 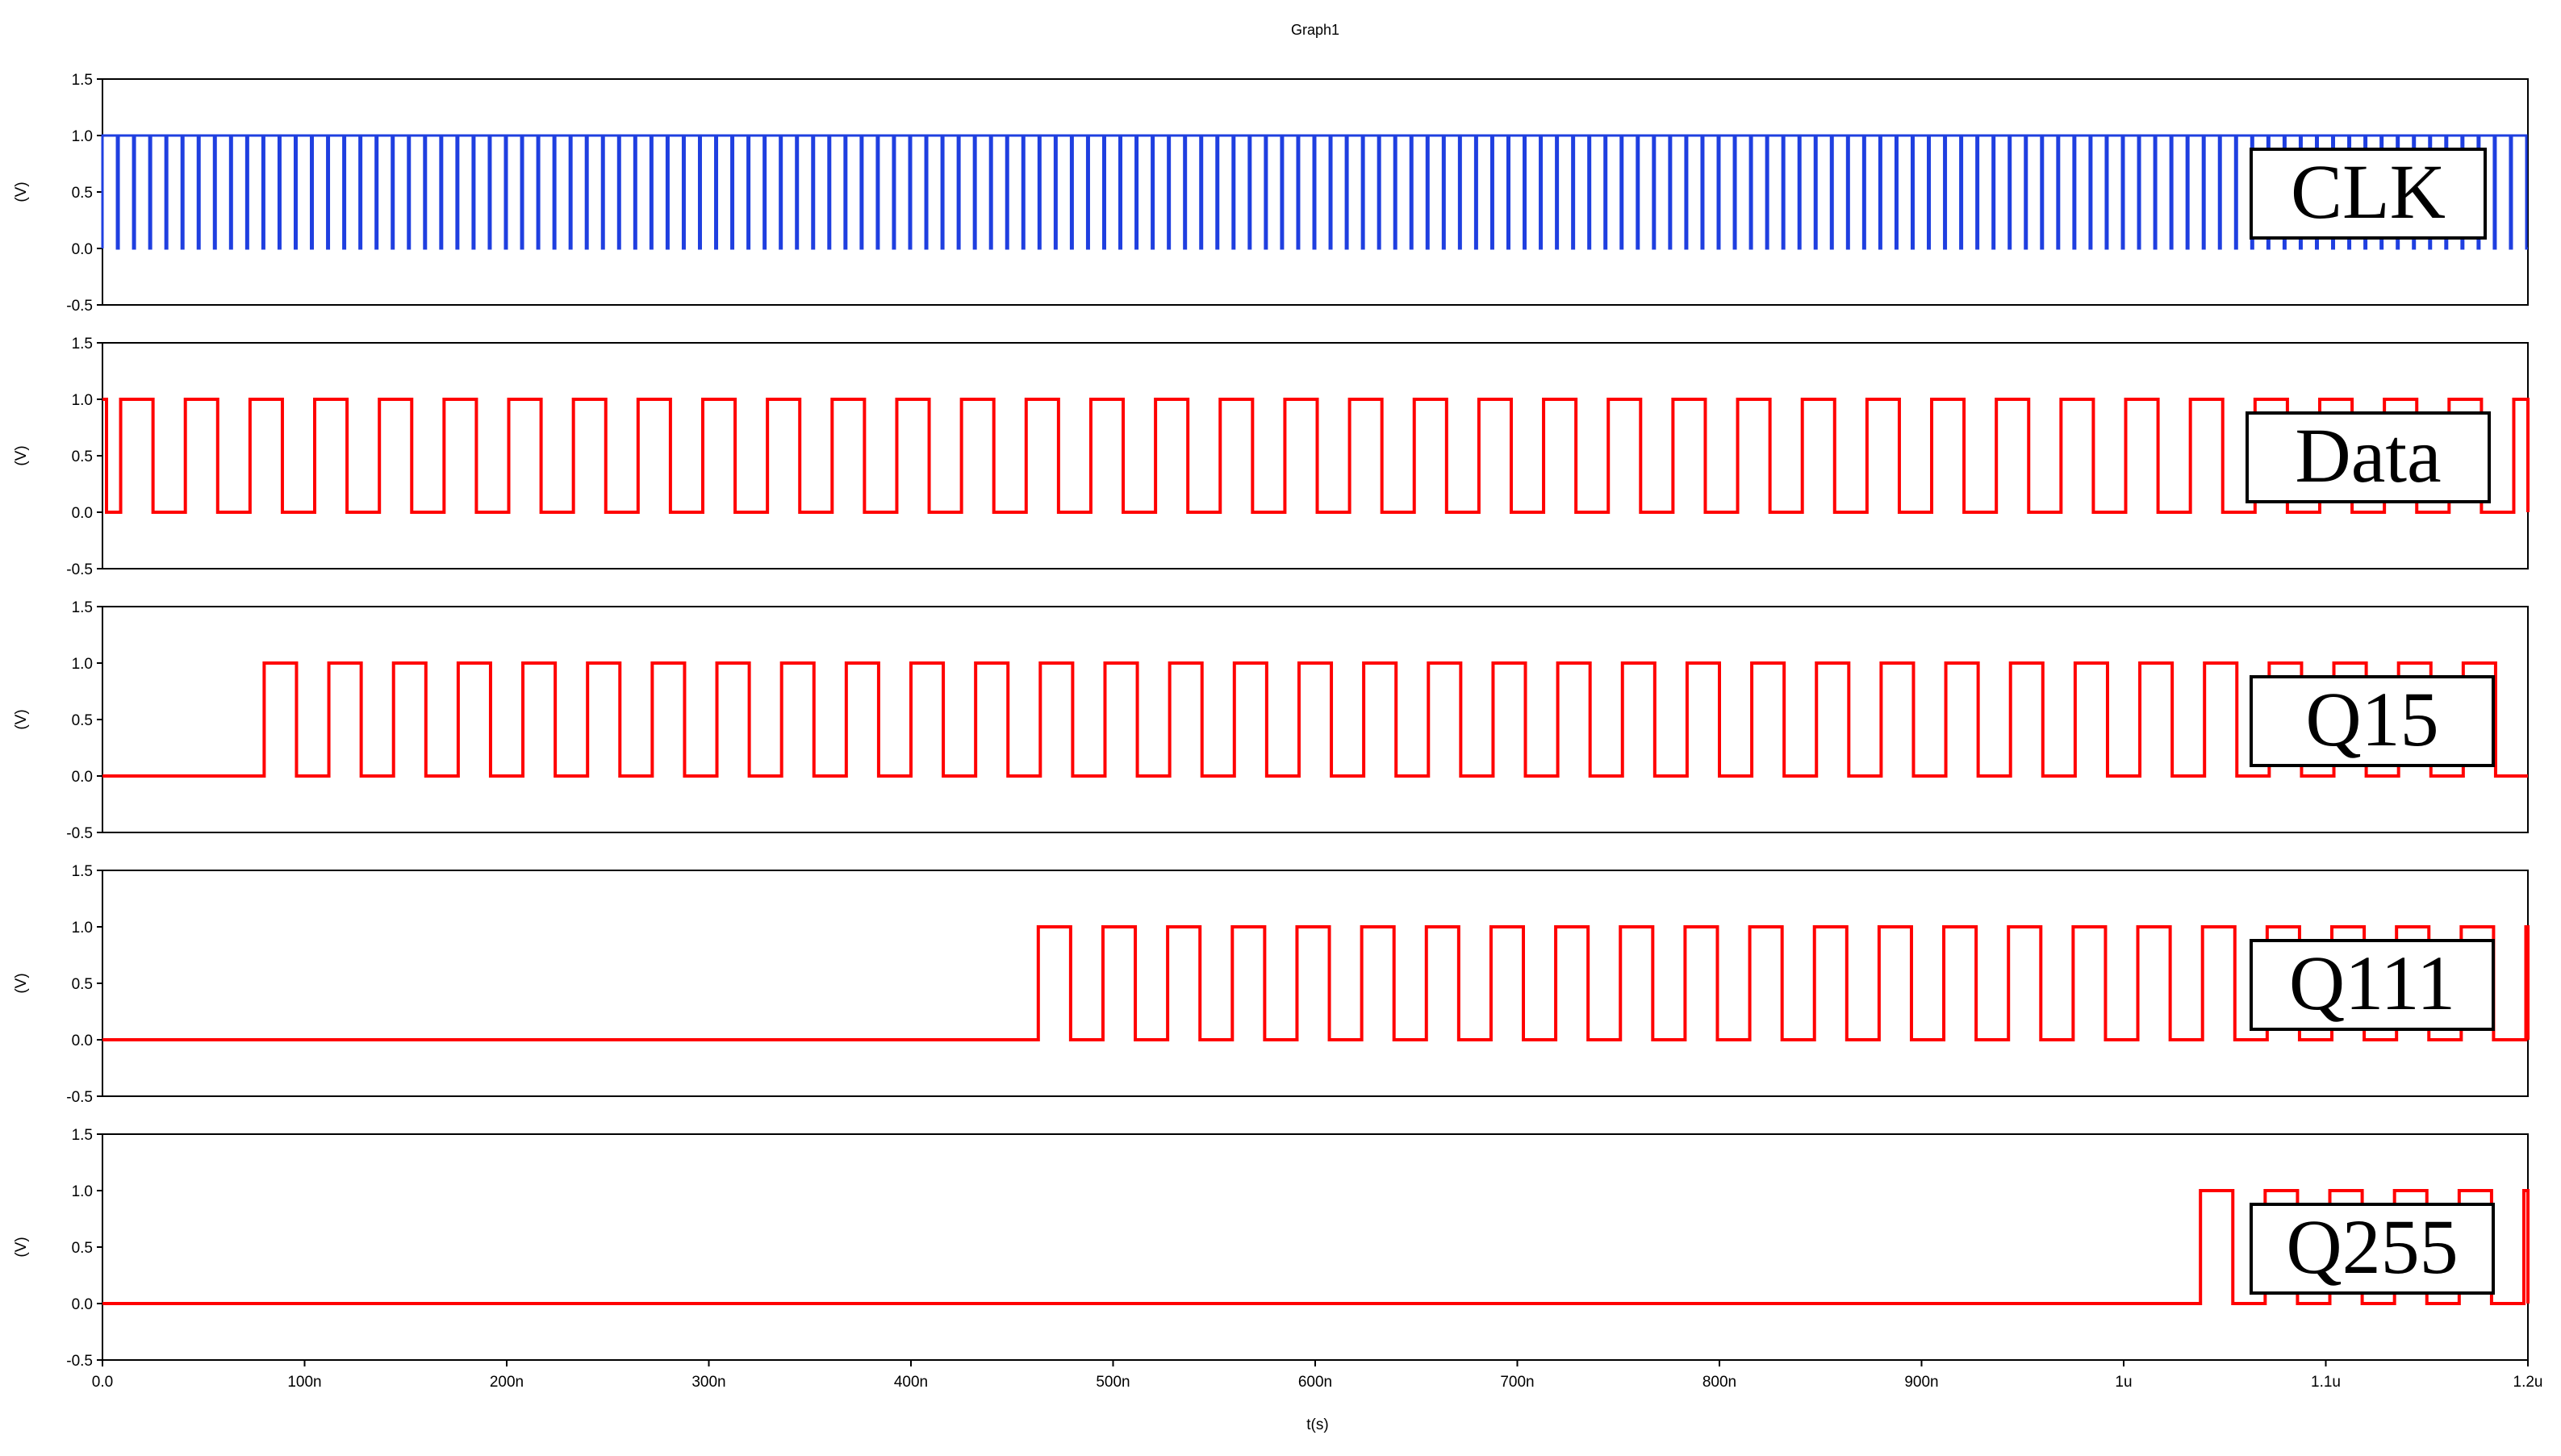 I want to click on x-tick-label: 100n, so click(x=304, y=1383).